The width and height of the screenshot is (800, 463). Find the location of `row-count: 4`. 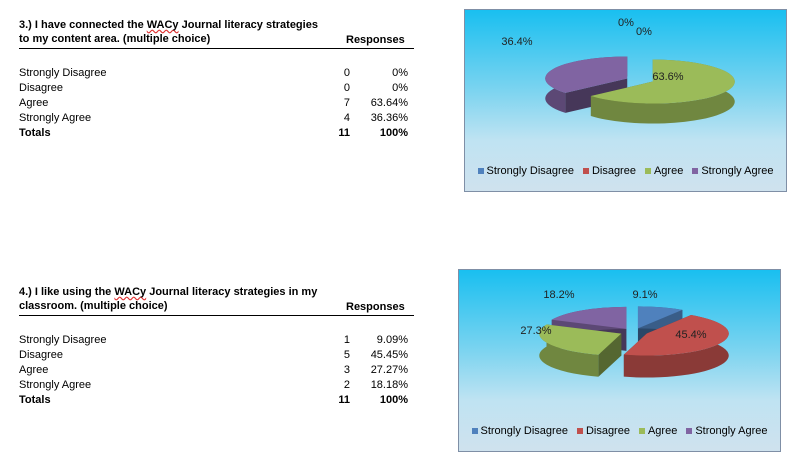

row-count: 4 is located at coordinates (346, 118).